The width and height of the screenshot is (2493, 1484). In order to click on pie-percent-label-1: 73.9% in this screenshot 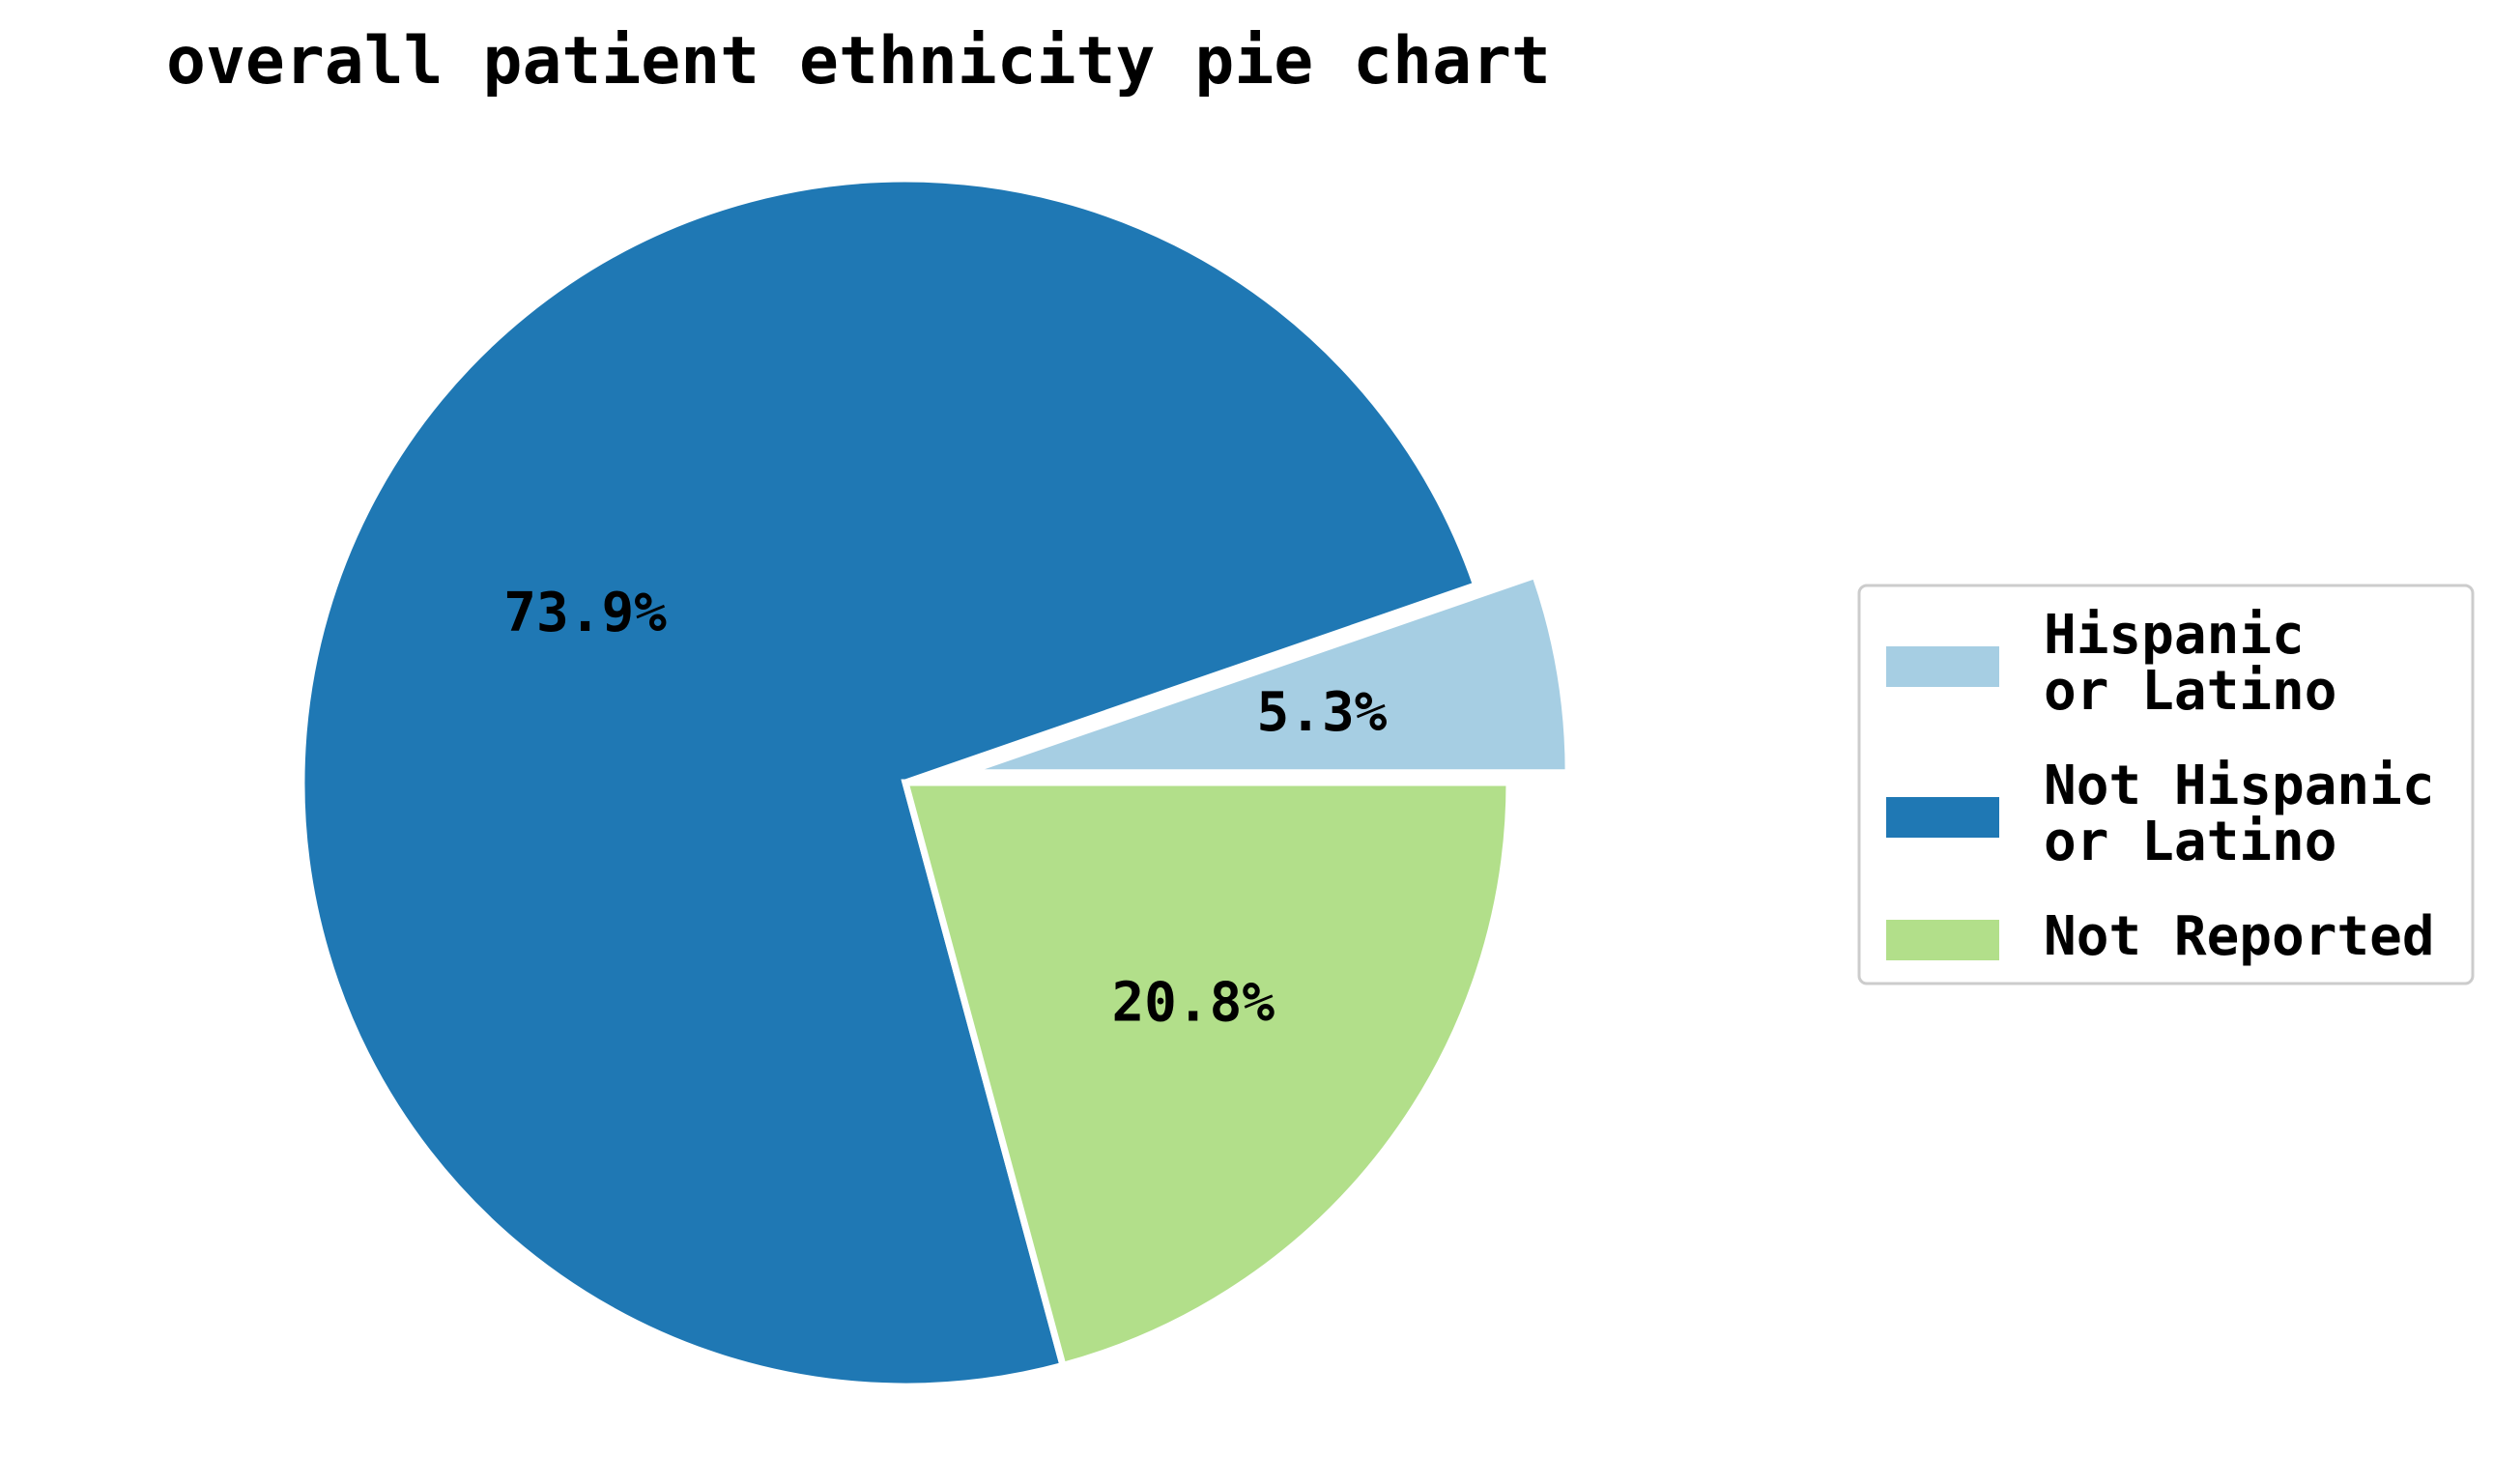, I will do `click(585, 613)`.